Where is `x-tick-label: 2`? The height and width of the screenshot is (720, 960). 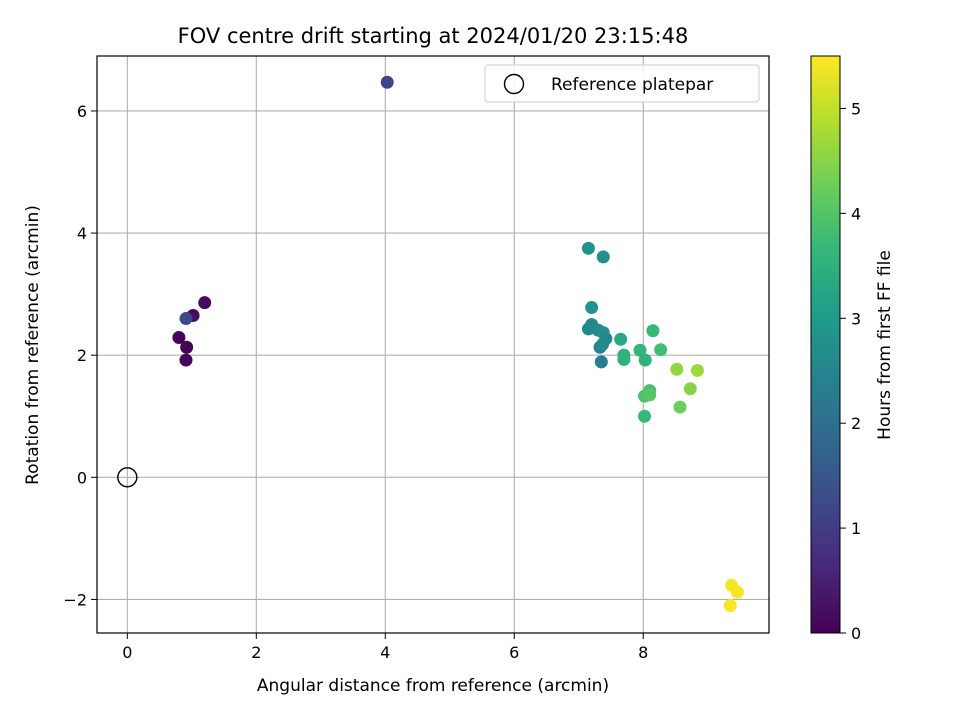 x-tick-label: 2 is located at coordinates (256, 652).